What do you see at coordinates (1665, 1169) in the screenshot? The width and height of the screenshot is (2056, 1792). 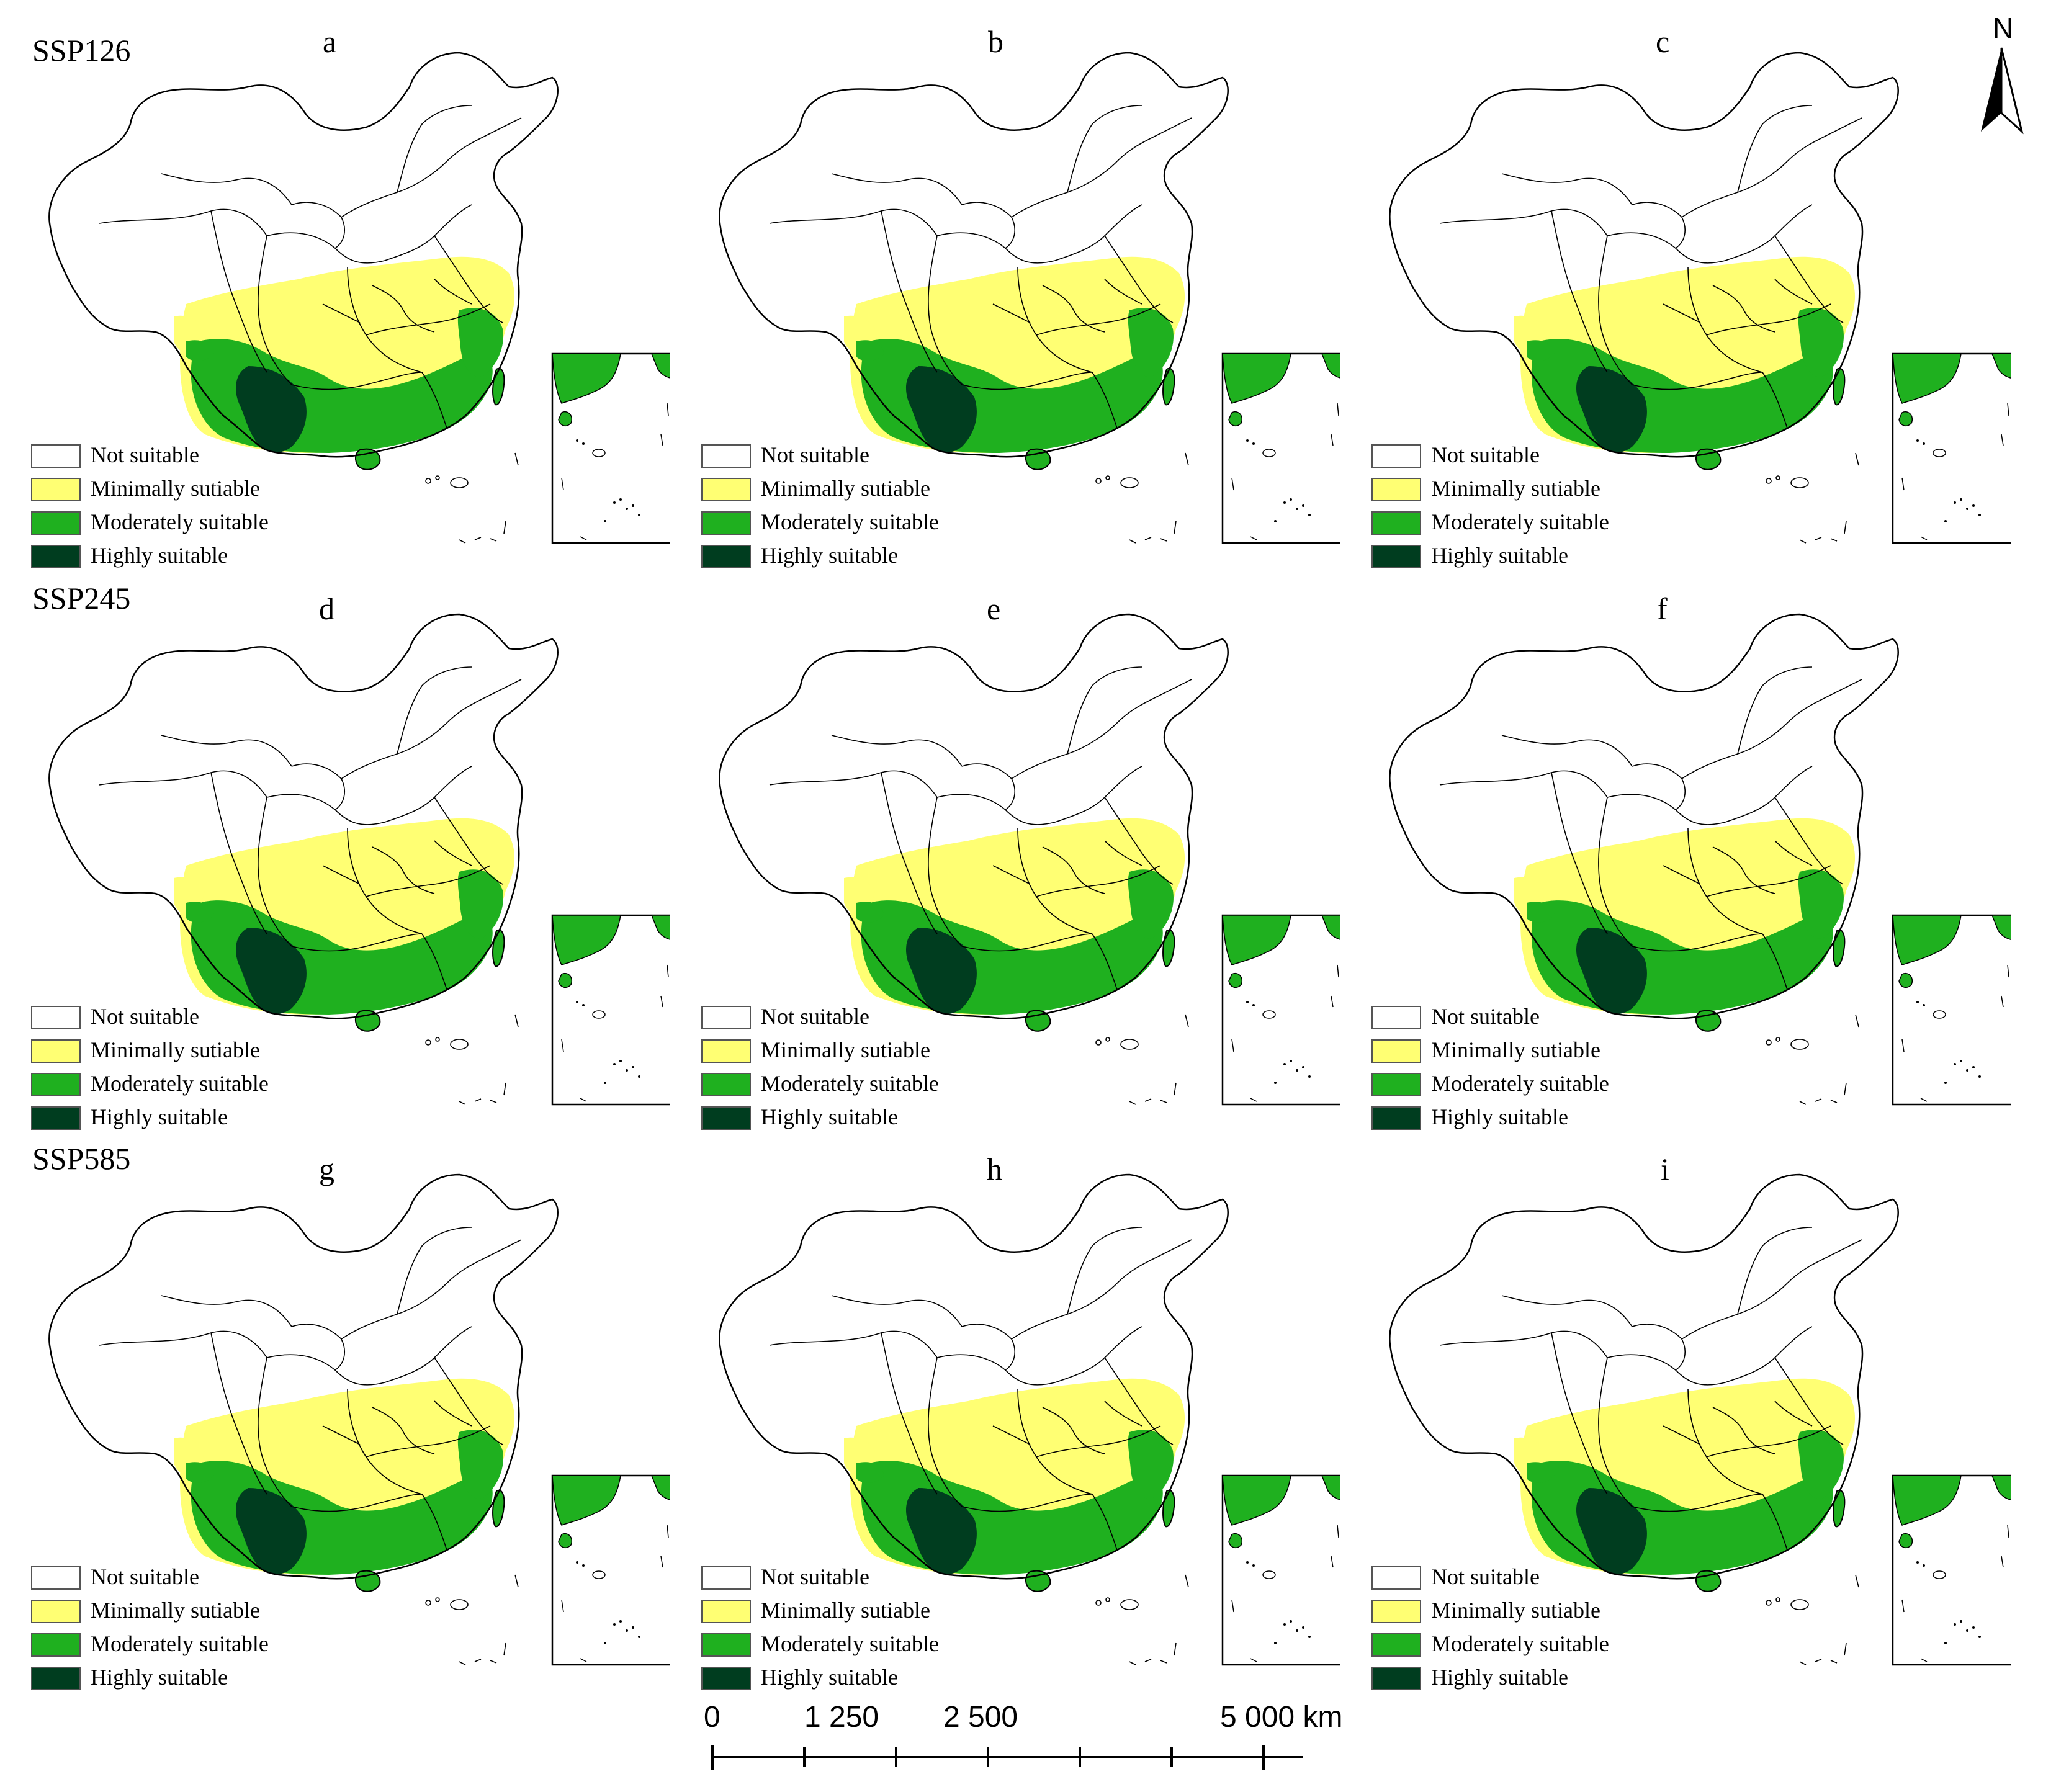 I see `panel-letter-i: i` at bounding box center [1665, 1169].